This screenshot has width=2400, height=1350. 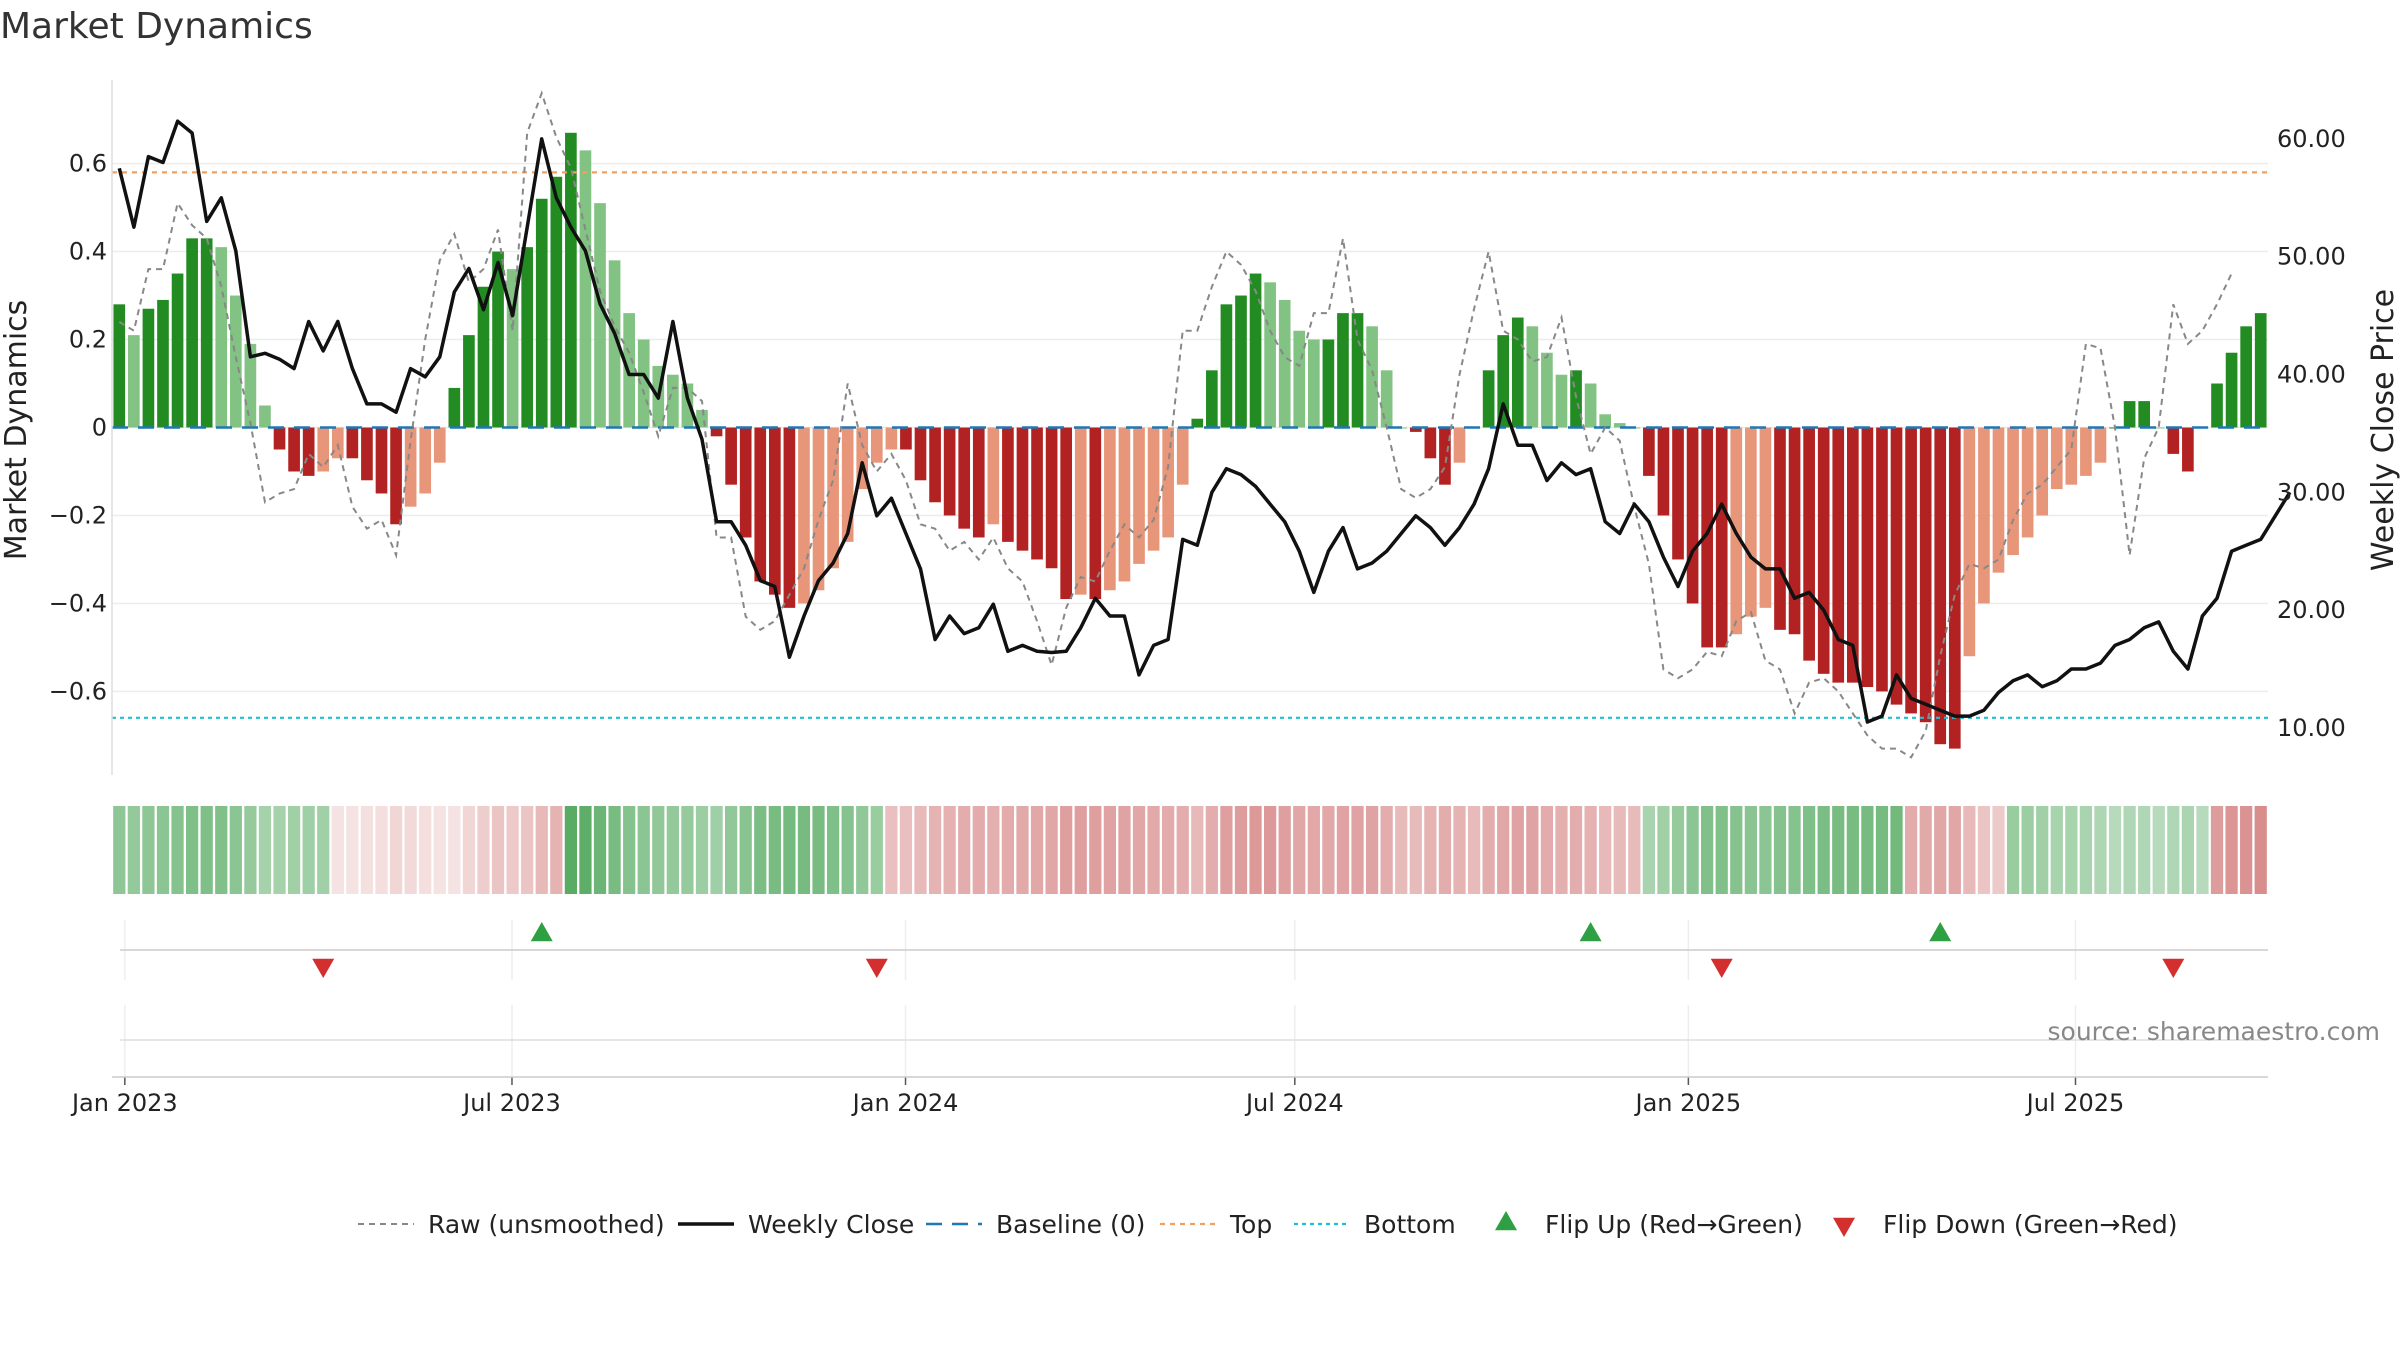 What do you see at coordinates (511, 1224) in the screenshot?
I see `legend-item-raw: Raw (unsmoothed)` at bounding box center [511, 1224].